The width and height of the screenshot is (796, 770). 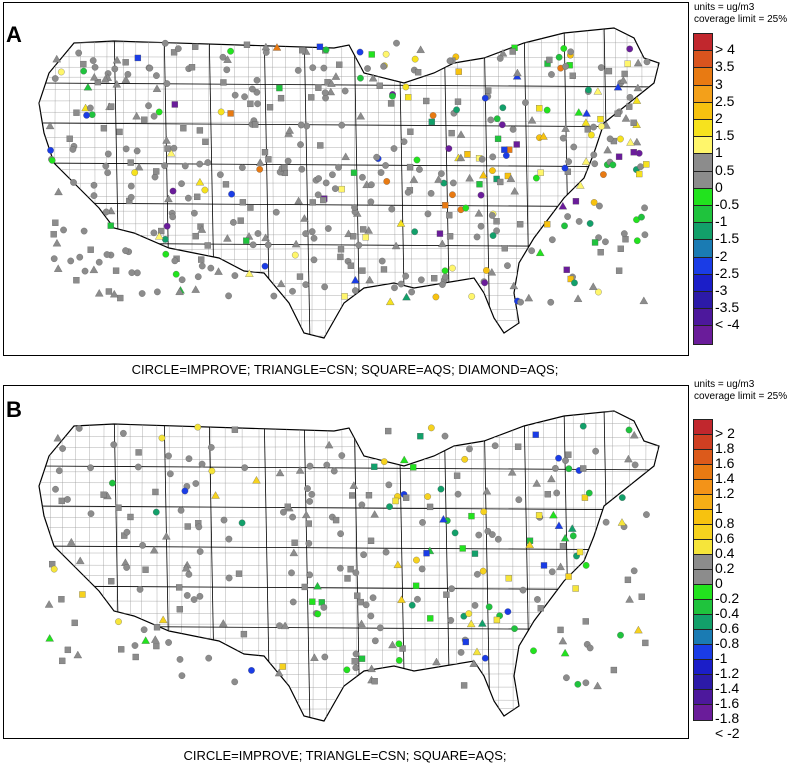 I want to click on legend-label: > 2, so click(x=725, y=433).